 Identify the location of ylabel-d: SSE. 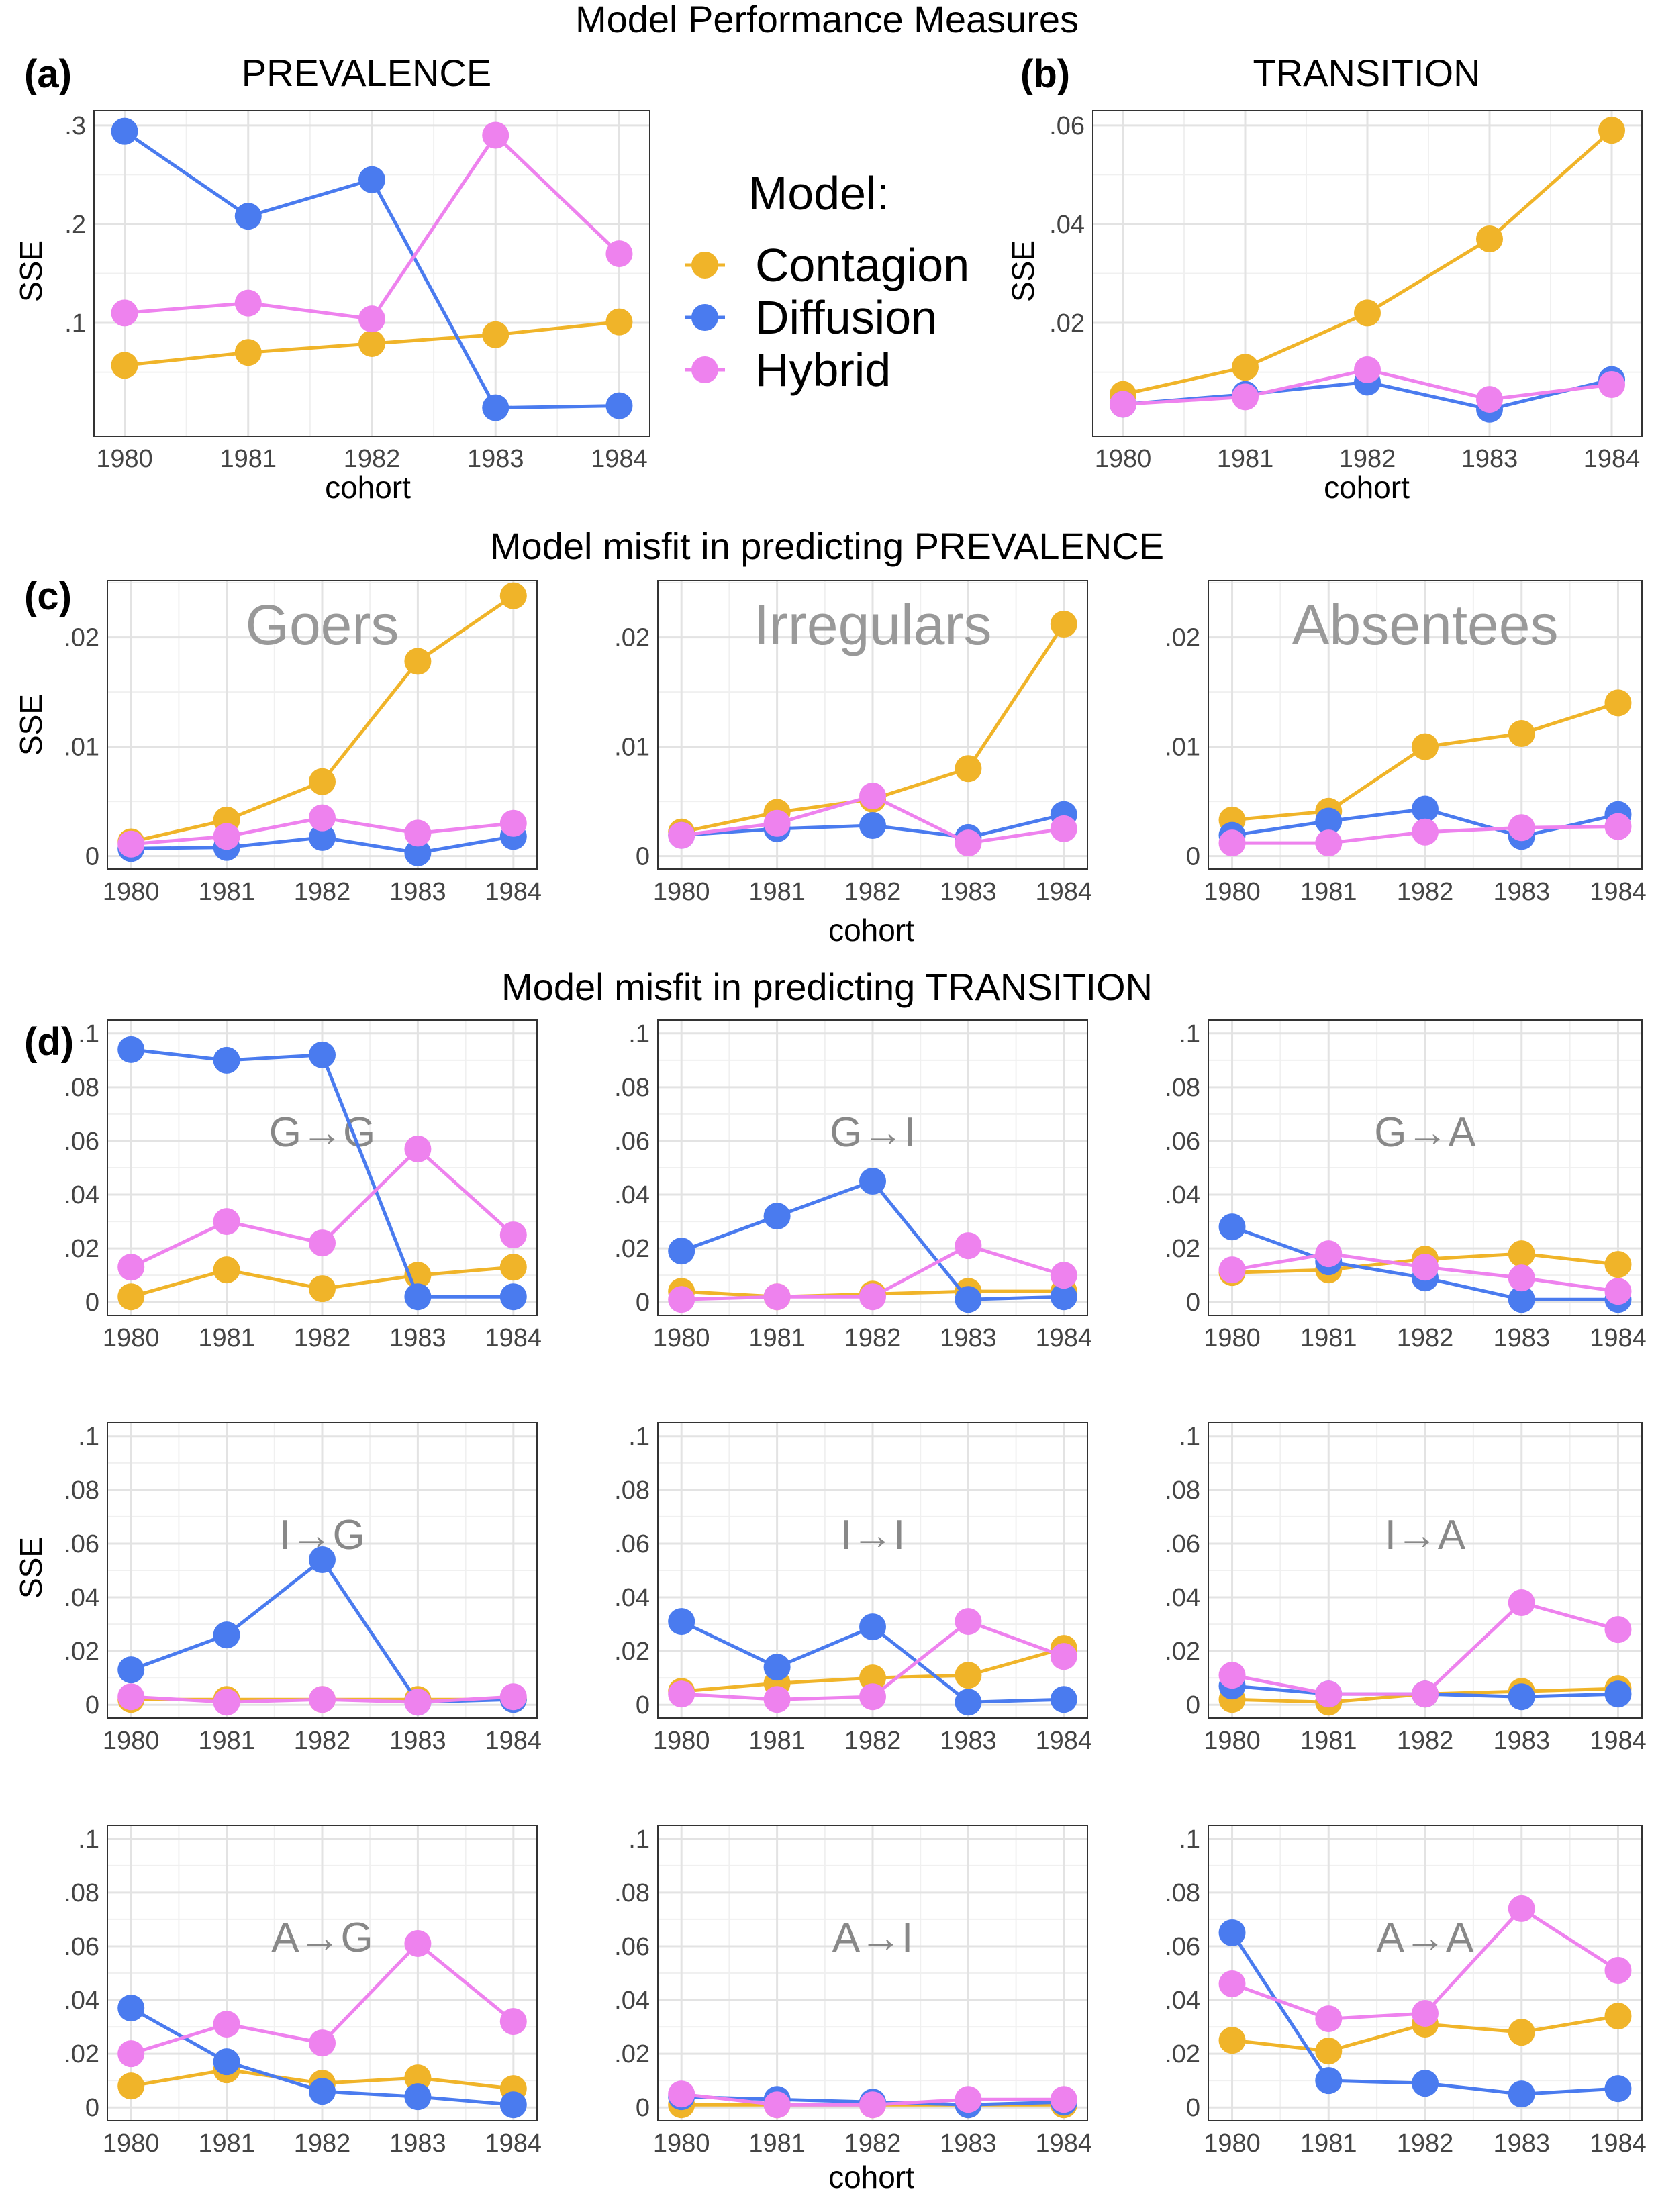
(30, 1568).